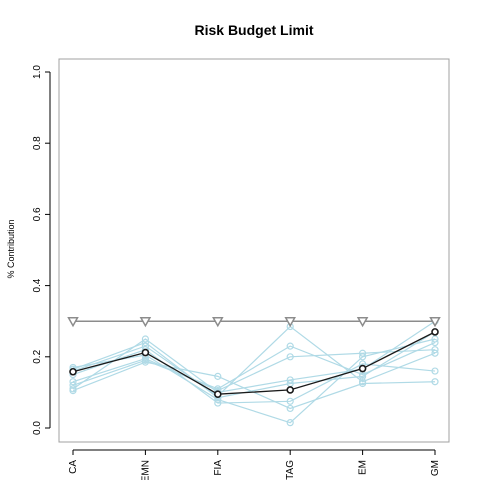 The image size is (480, 480). What do you see at coordinates (37, 214) in the screenshot?
I see `y-tick-label: 0.6` at bounding box center [37, 214].